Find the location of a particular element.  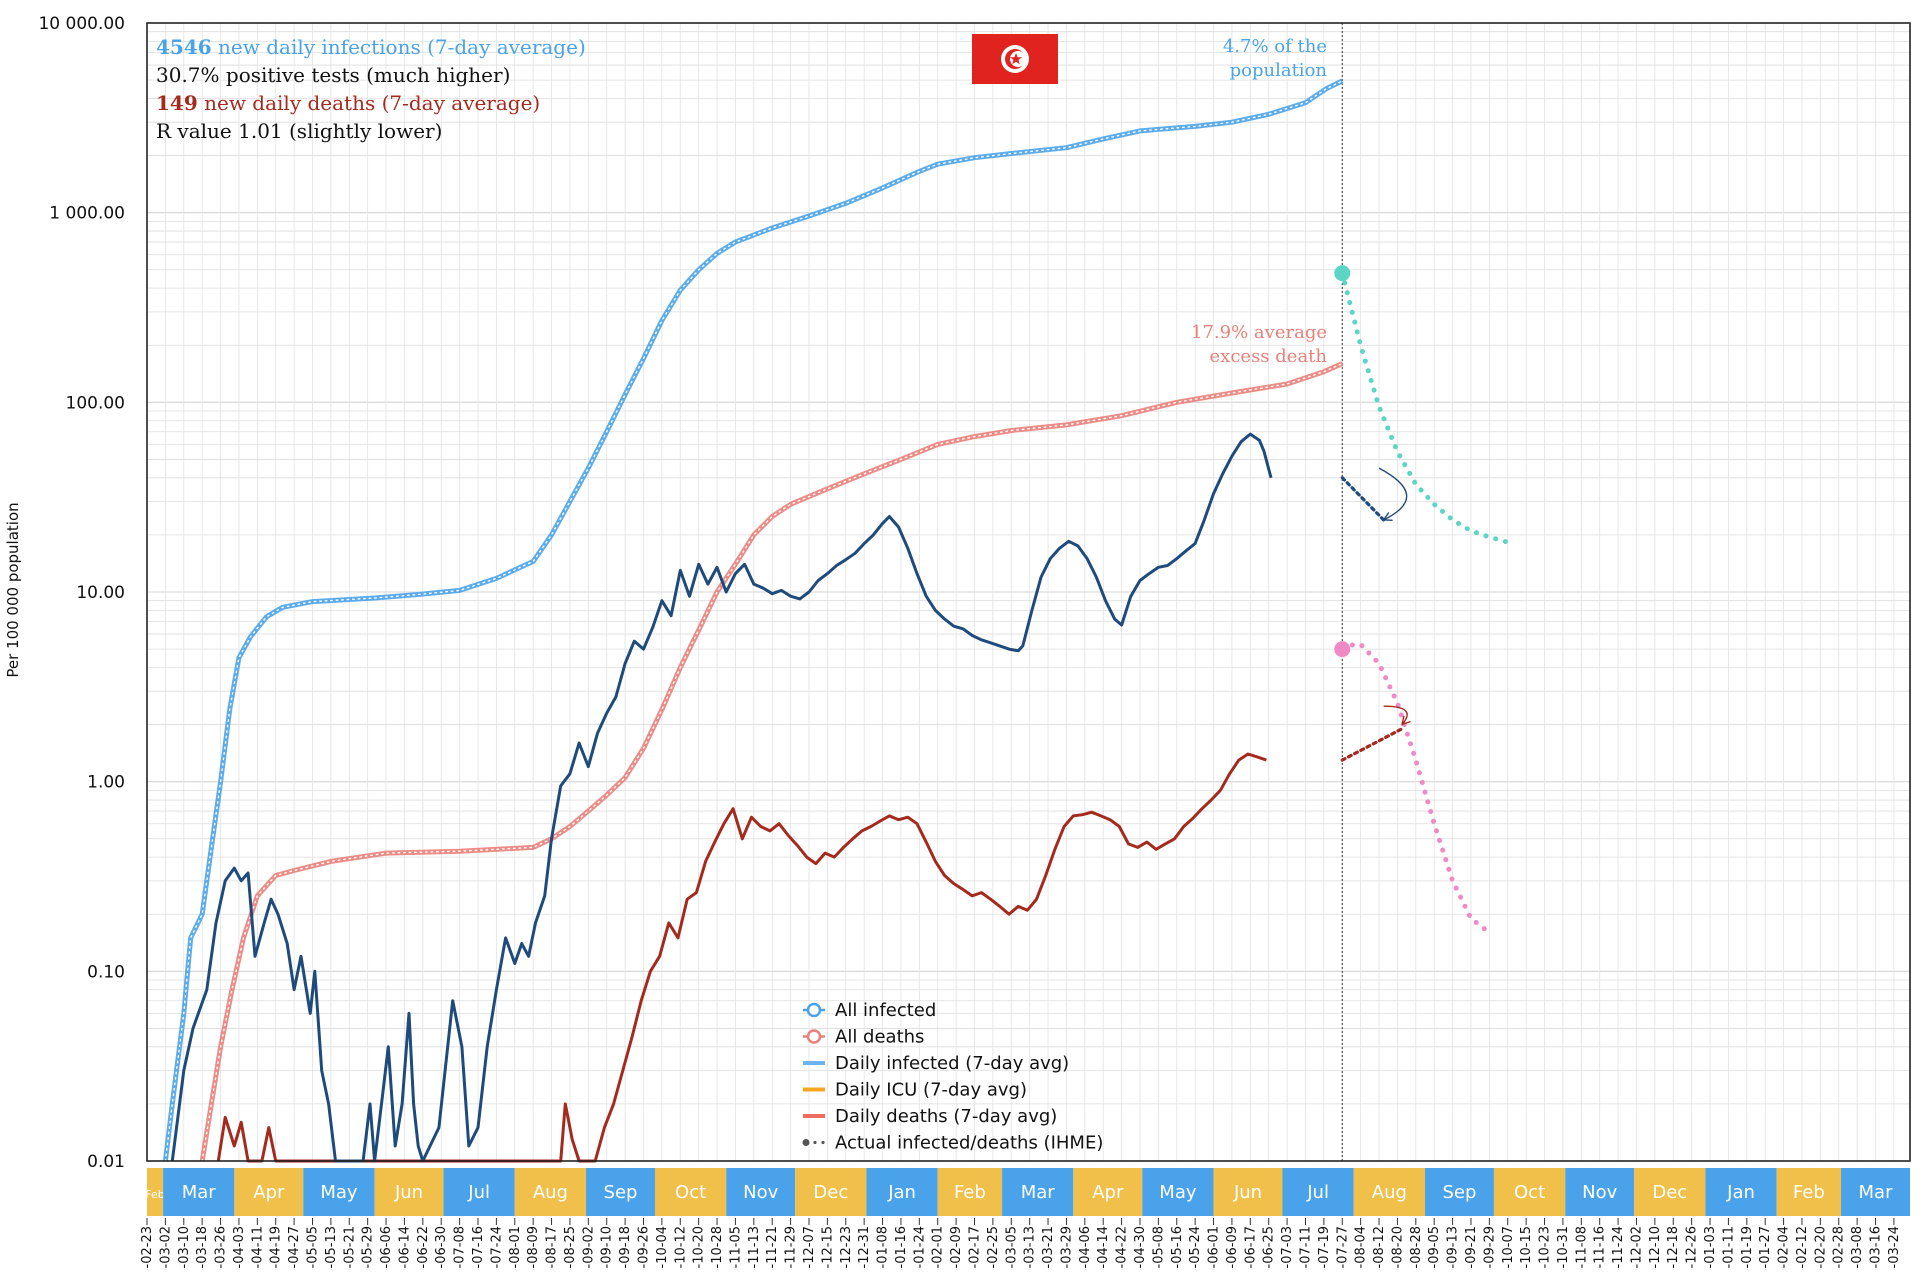

y-tick-label: 10.00 is located at coordinates (100, 593).